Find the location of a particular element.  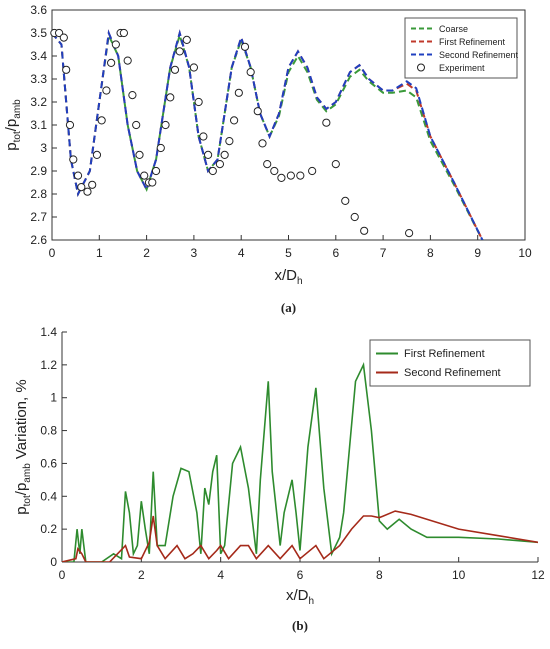

y-axis-label: ptot/pamb Variation, % is located at coordinates (23, 446).